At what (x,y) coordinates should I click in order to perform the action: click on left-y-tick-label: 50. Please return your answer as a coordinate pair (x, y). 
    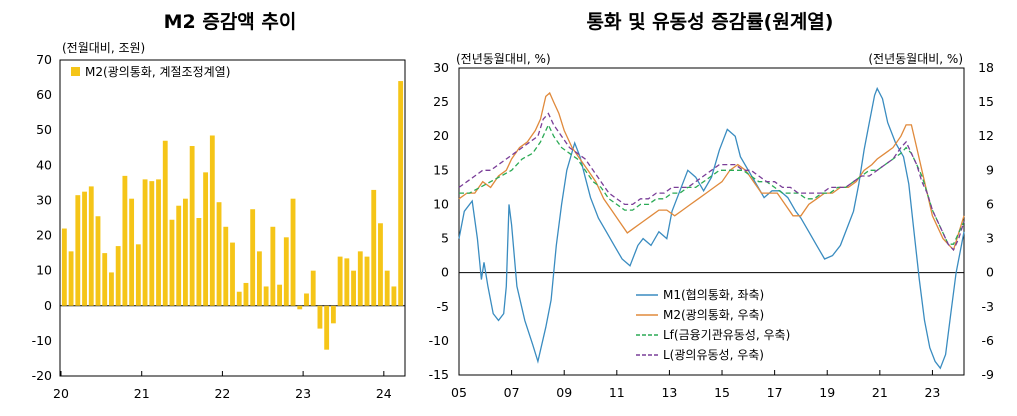
    Looking at the image, I should click on (44, 129).